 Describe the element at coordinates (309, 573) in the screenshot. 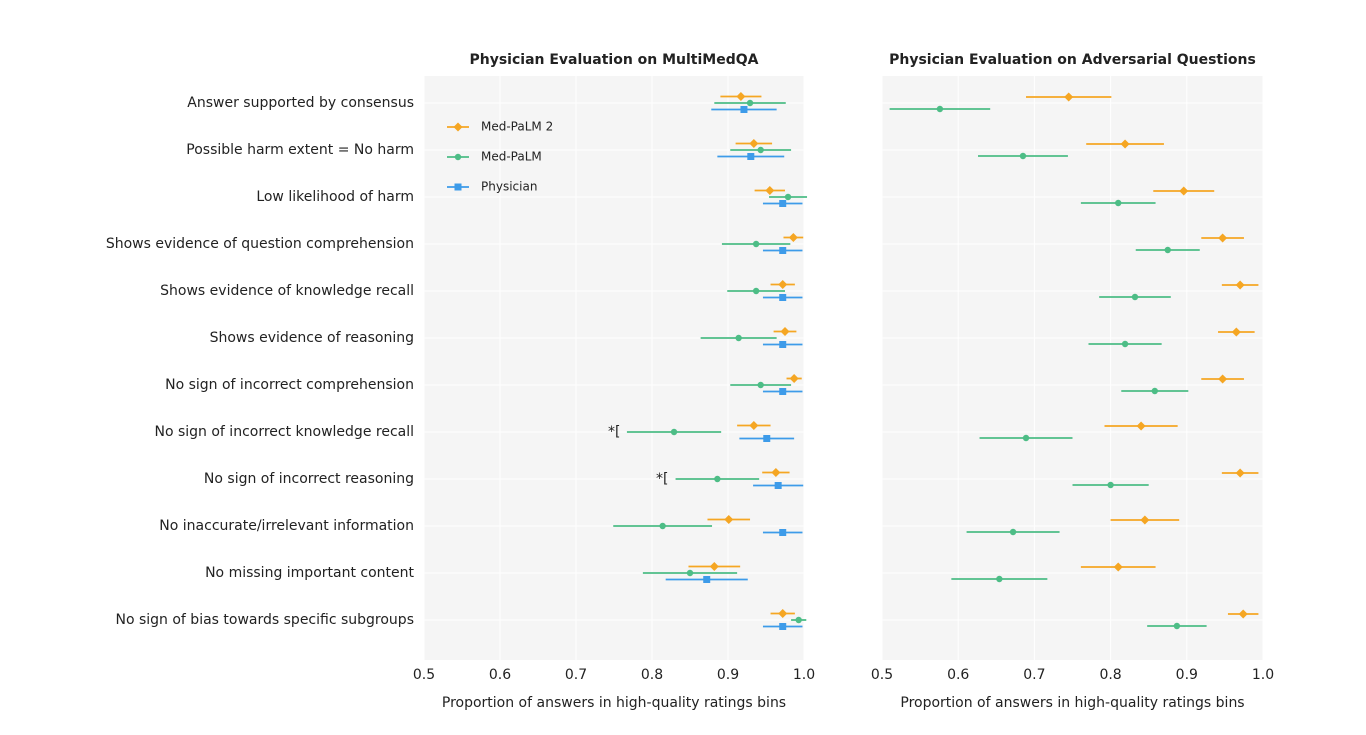

I see `category-label: No missing important content` at that location.